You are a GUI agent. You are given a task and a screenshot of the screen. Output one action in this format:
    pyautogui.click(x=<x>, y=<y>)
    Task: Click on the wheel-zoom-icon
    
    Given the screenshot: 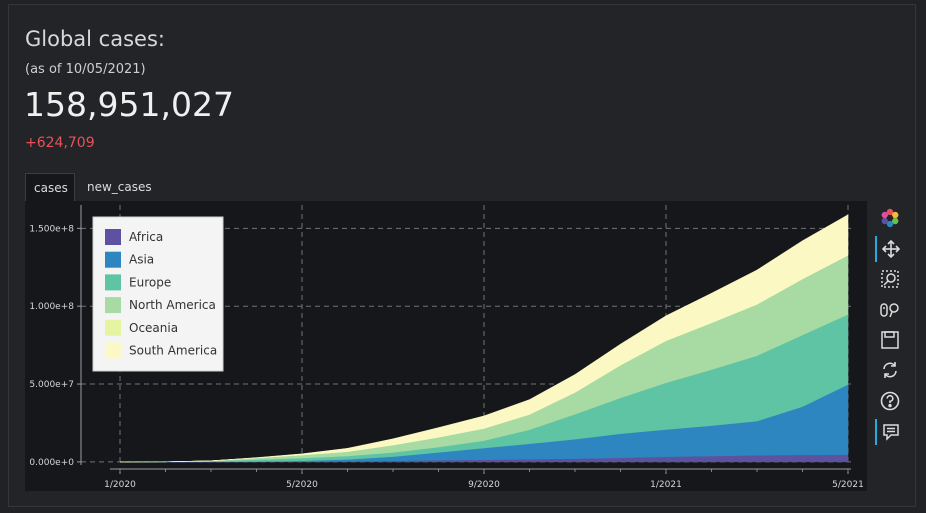 What is the action you would take?
    pyautogui.click(x=890, y=310)
    